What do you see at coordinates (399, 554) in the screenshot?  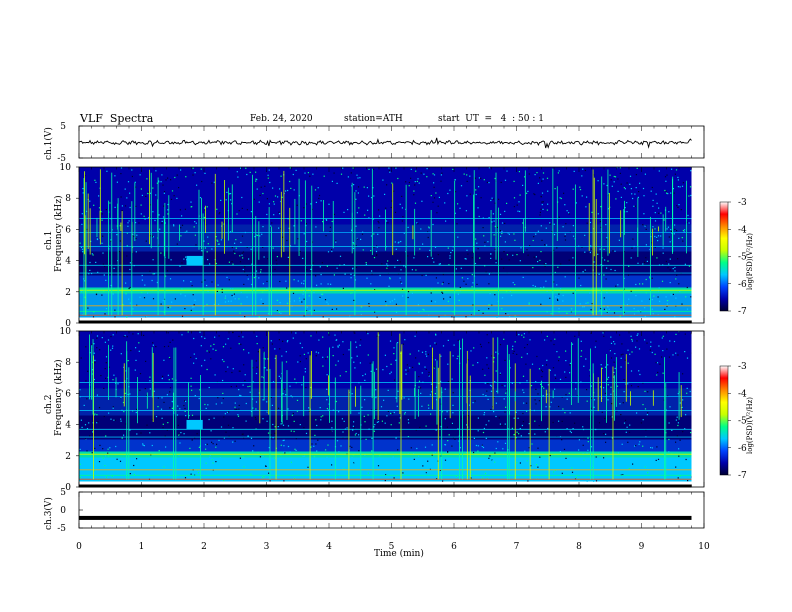 I see `x-axis-label: Time (min)` at bounding box center [399, 554].